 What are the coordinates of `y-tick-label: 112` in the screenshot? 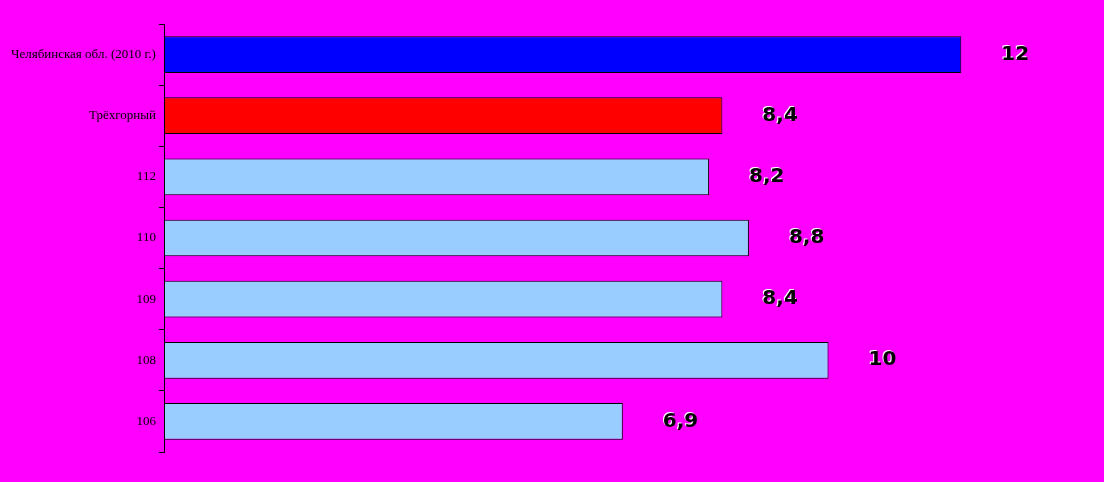 It's located at (146, 176).